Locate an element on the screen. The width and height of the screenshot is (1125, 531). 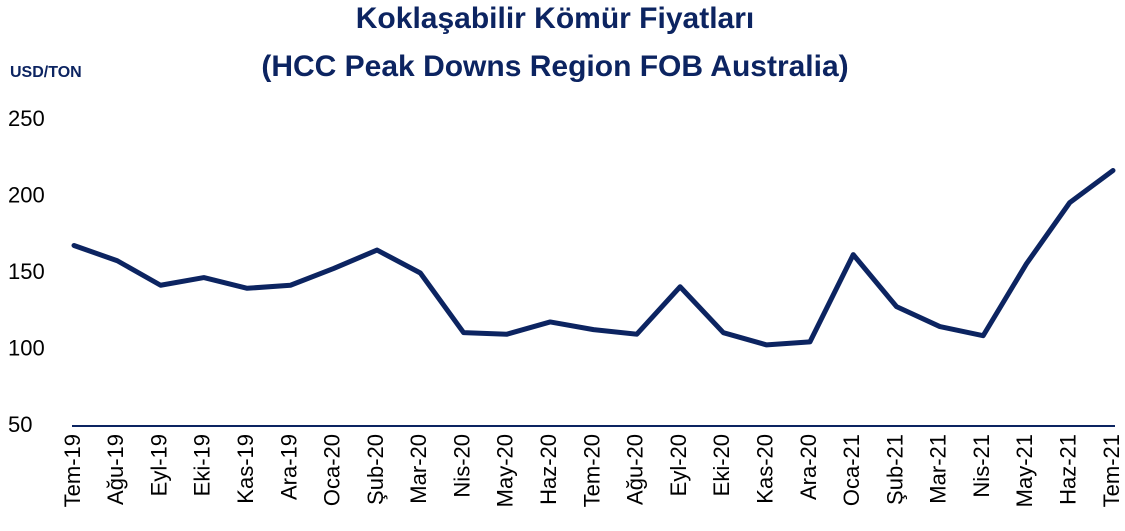
x-tick-label: Eki-19 is located at coordinates (202, 465).